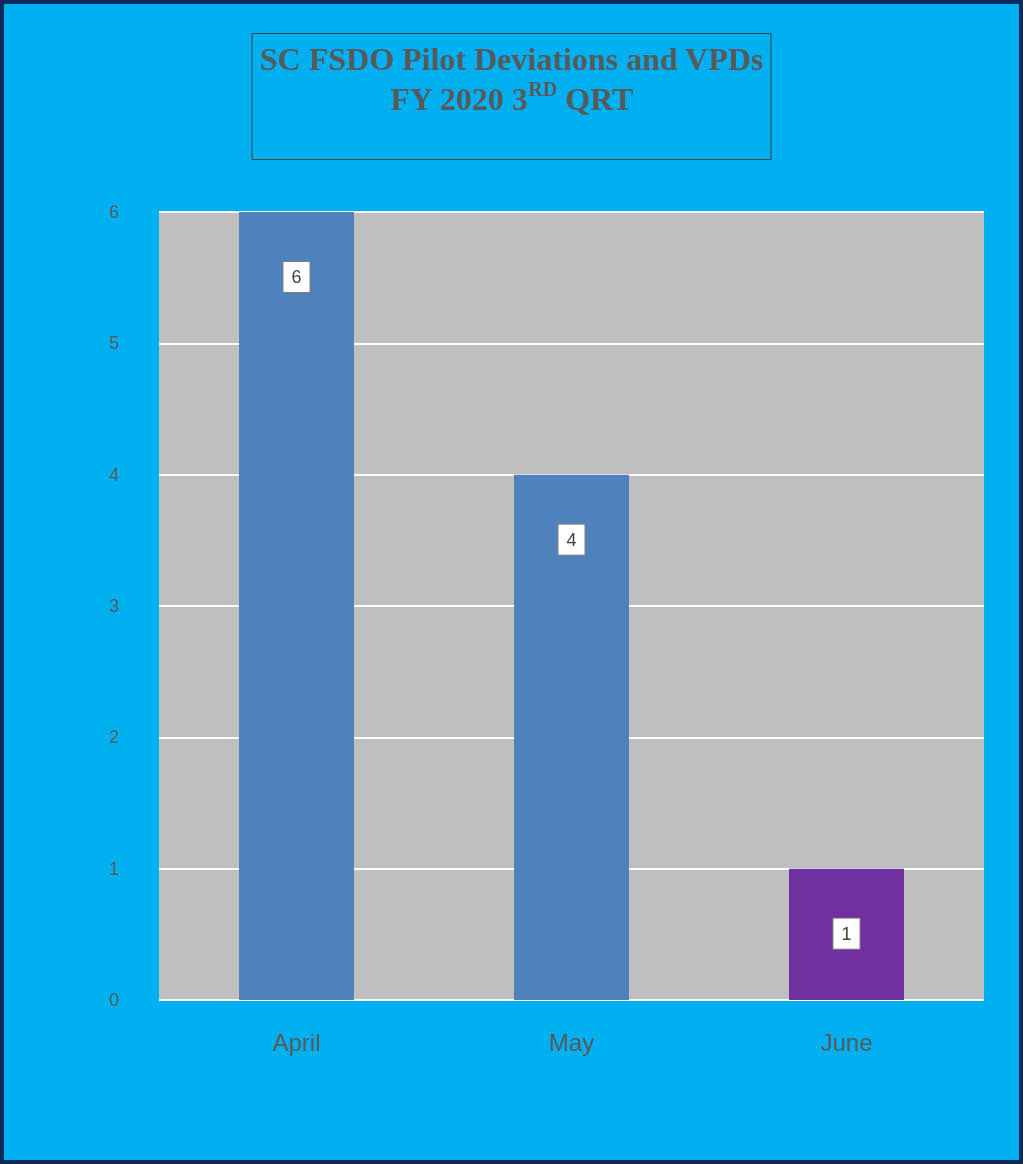 The width and height of the screenshot is (1023, 1164). Describe the element at coordinates (296, 1042) in the screenshot. I see `x-tick-label: April` at that location.